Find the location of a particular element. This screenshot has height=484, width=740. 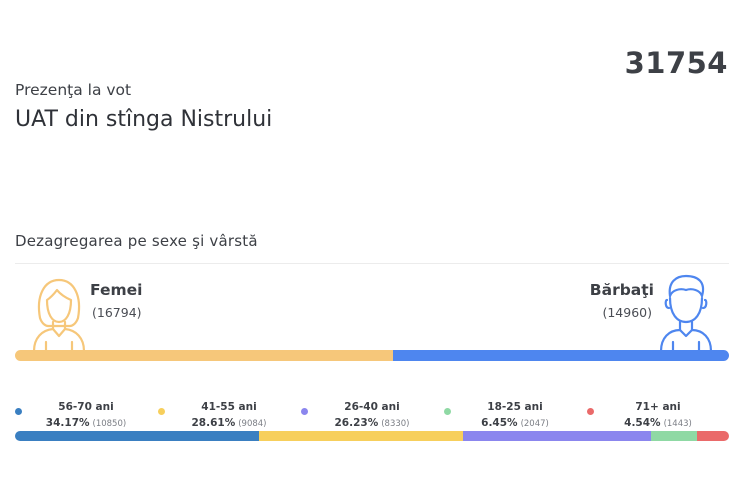

section-title: Dezagregarea pe sexe şi vârstă is located at coordinates (136, 241).